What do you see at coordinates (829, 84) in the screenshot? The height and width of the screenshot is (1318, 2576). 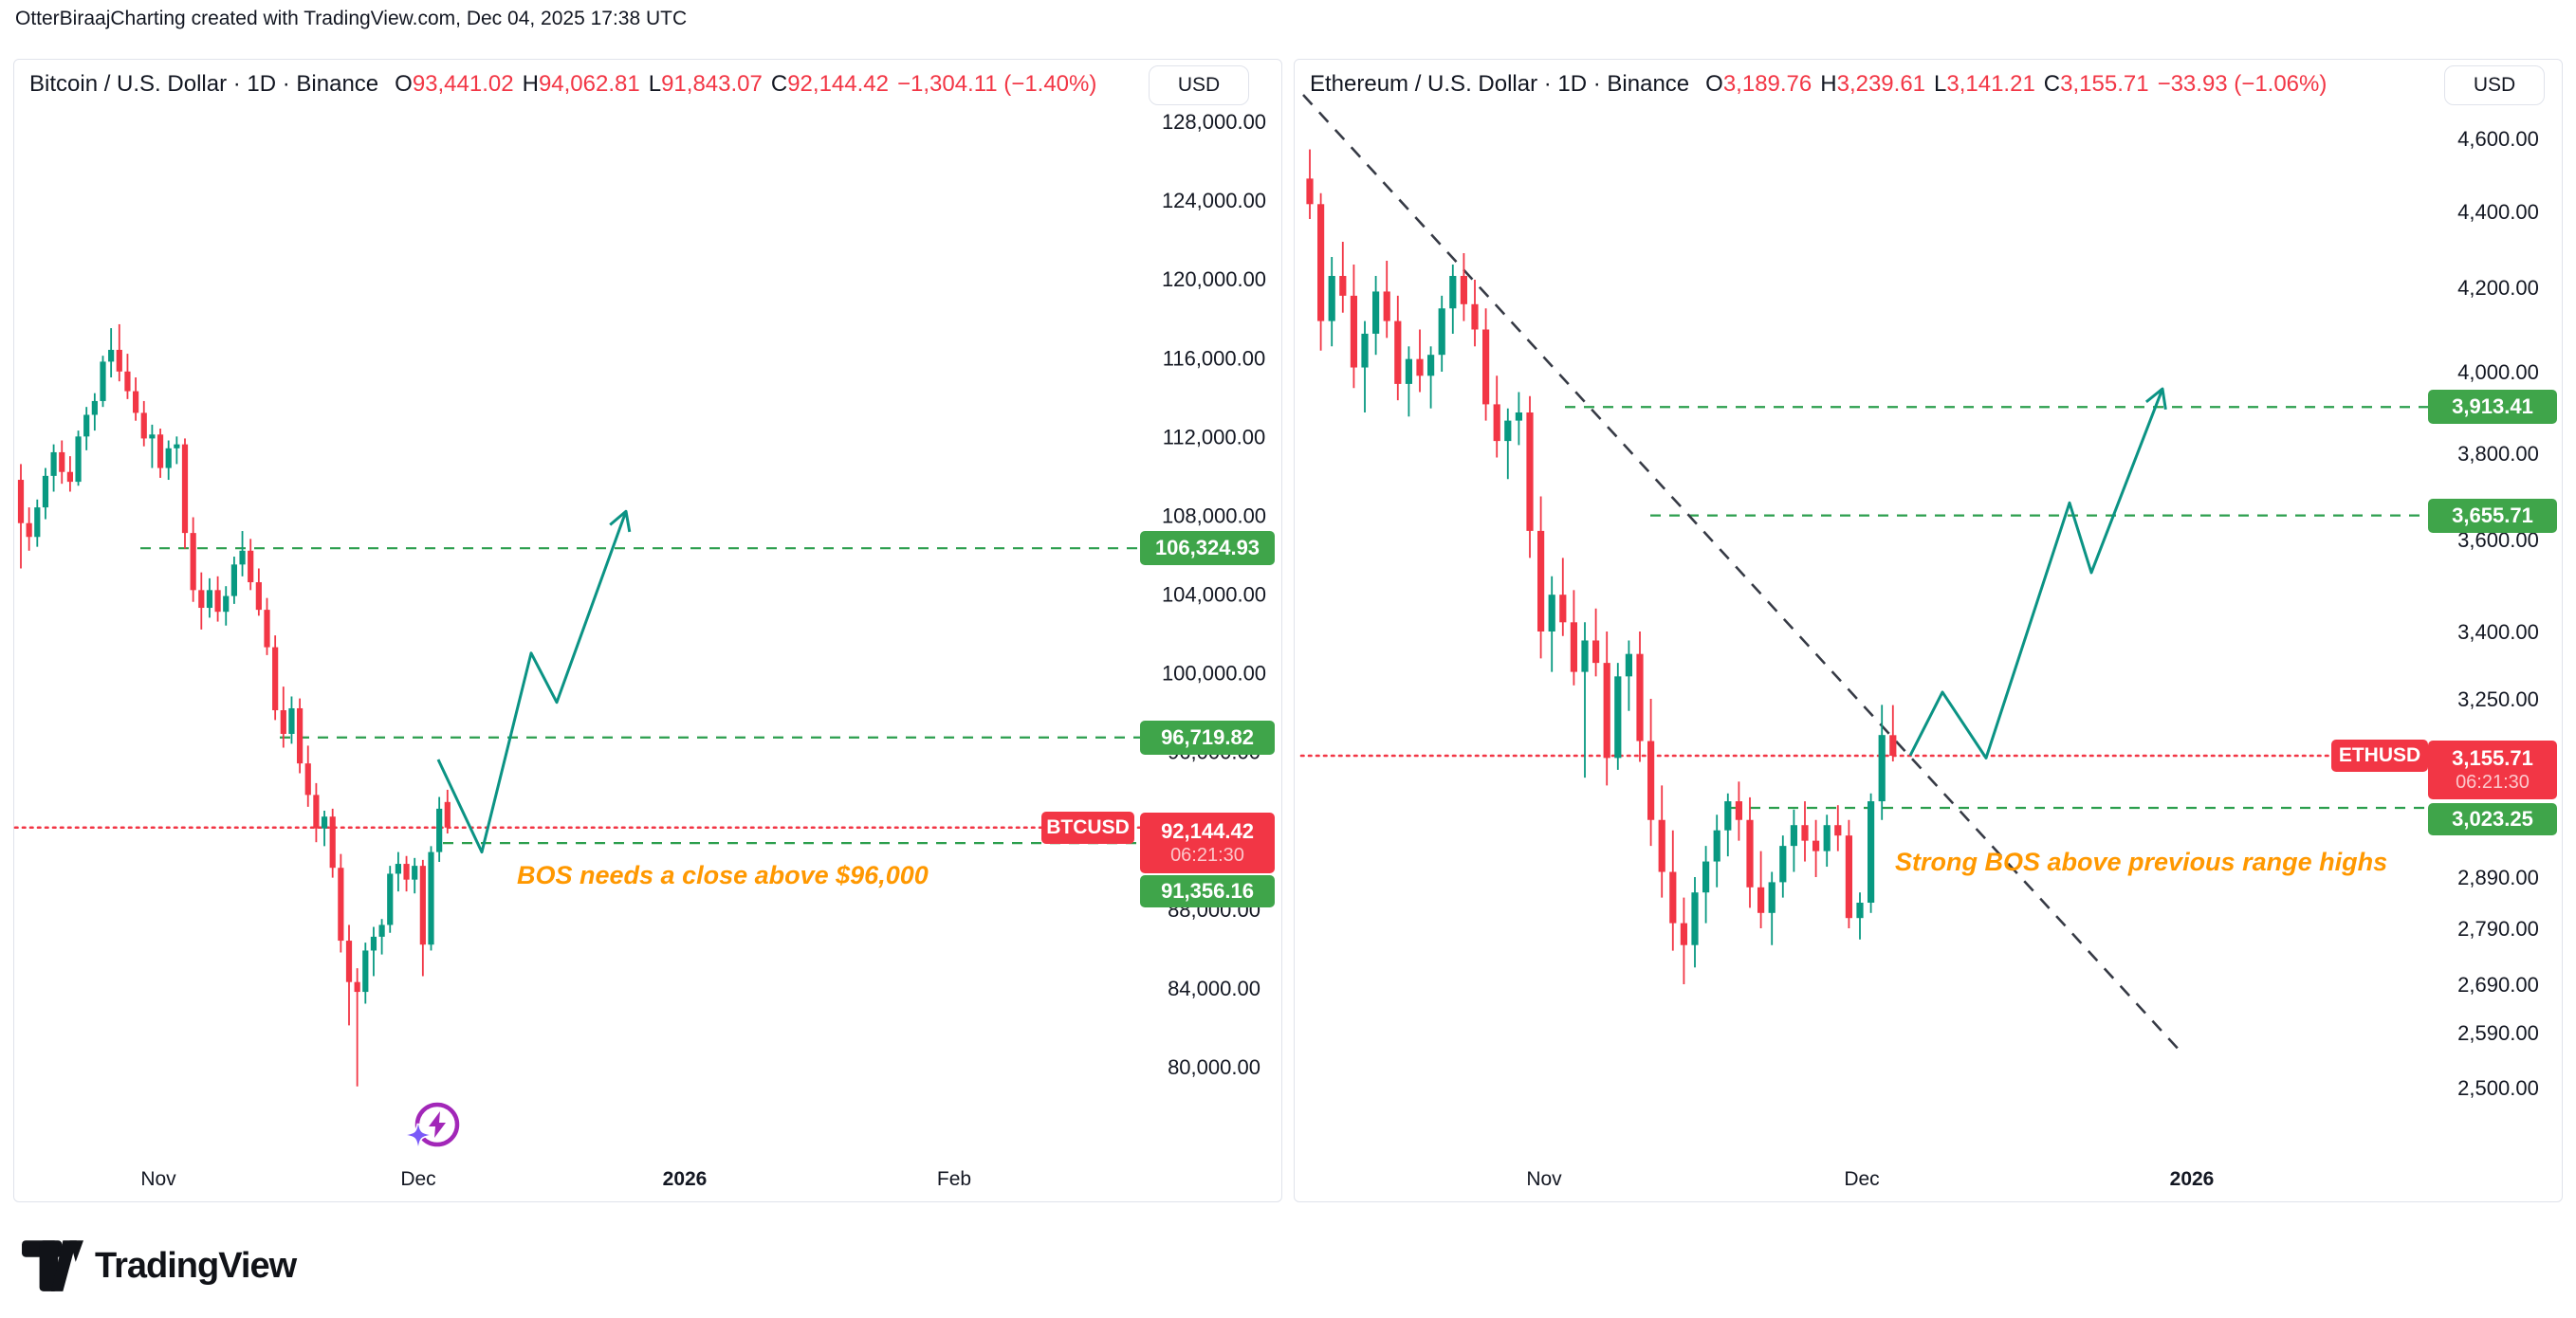 I see `btc-close: C92,144.42` at bounding box center [829, 84].